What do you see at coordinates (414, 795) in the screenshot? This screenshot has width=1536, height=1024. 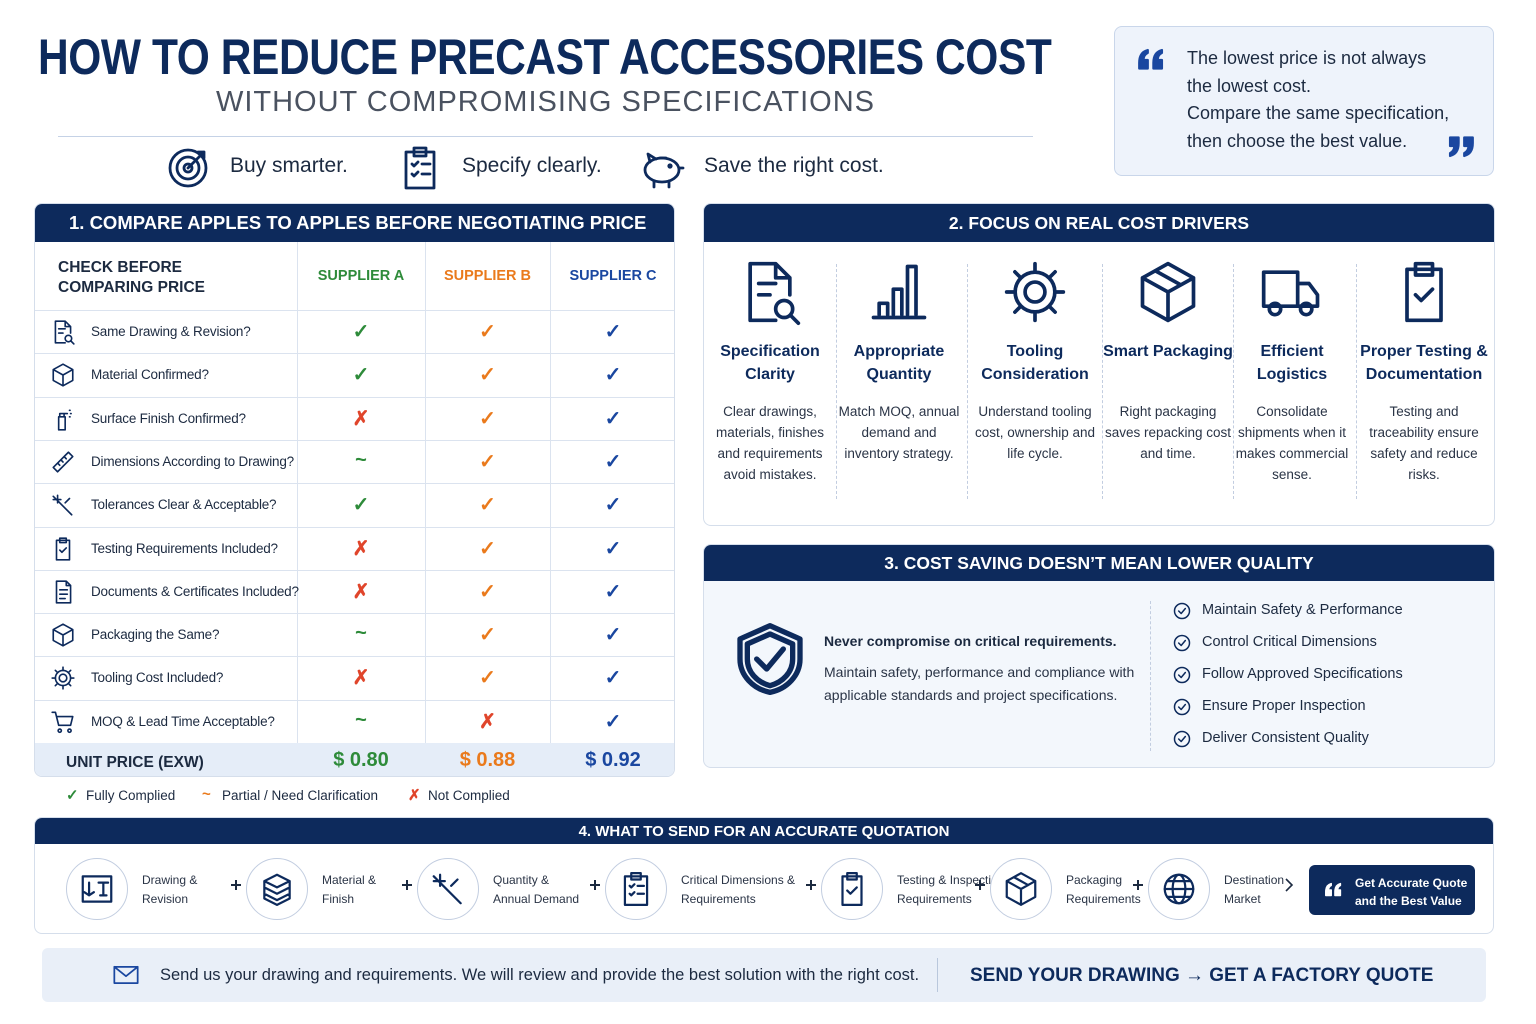 I see `legend-symbol: ✗` at bounding box center [414, 795].